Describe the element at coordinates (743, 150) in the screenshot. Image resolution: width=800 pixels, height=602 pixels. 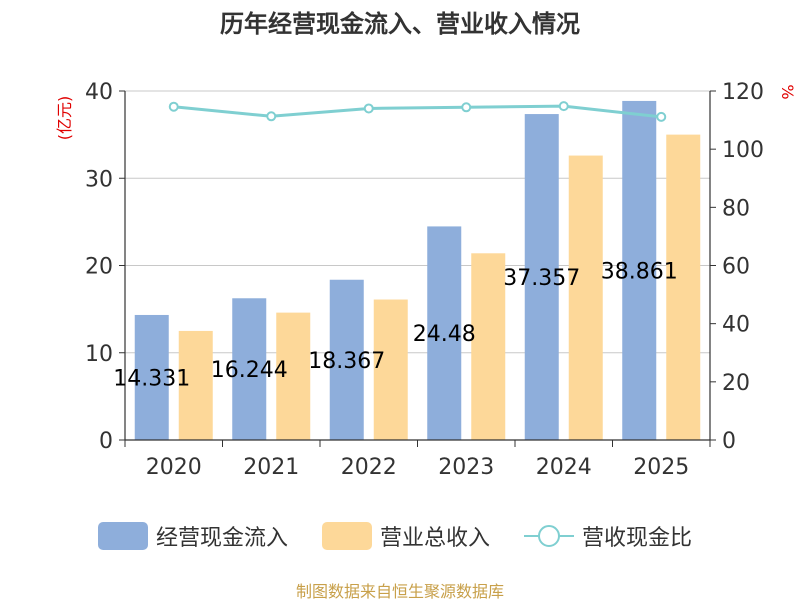
I see `right-tick-label: 100` at that location.